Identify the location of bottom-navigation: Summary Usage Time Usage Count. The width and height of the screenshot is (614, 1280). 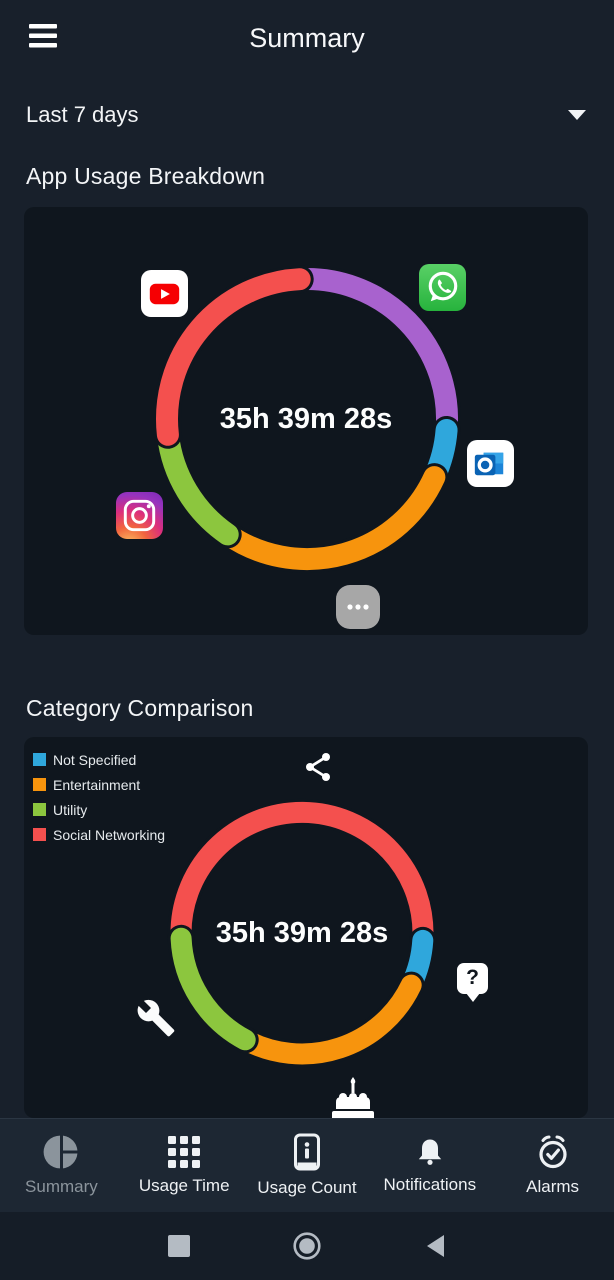
(307, 1165).